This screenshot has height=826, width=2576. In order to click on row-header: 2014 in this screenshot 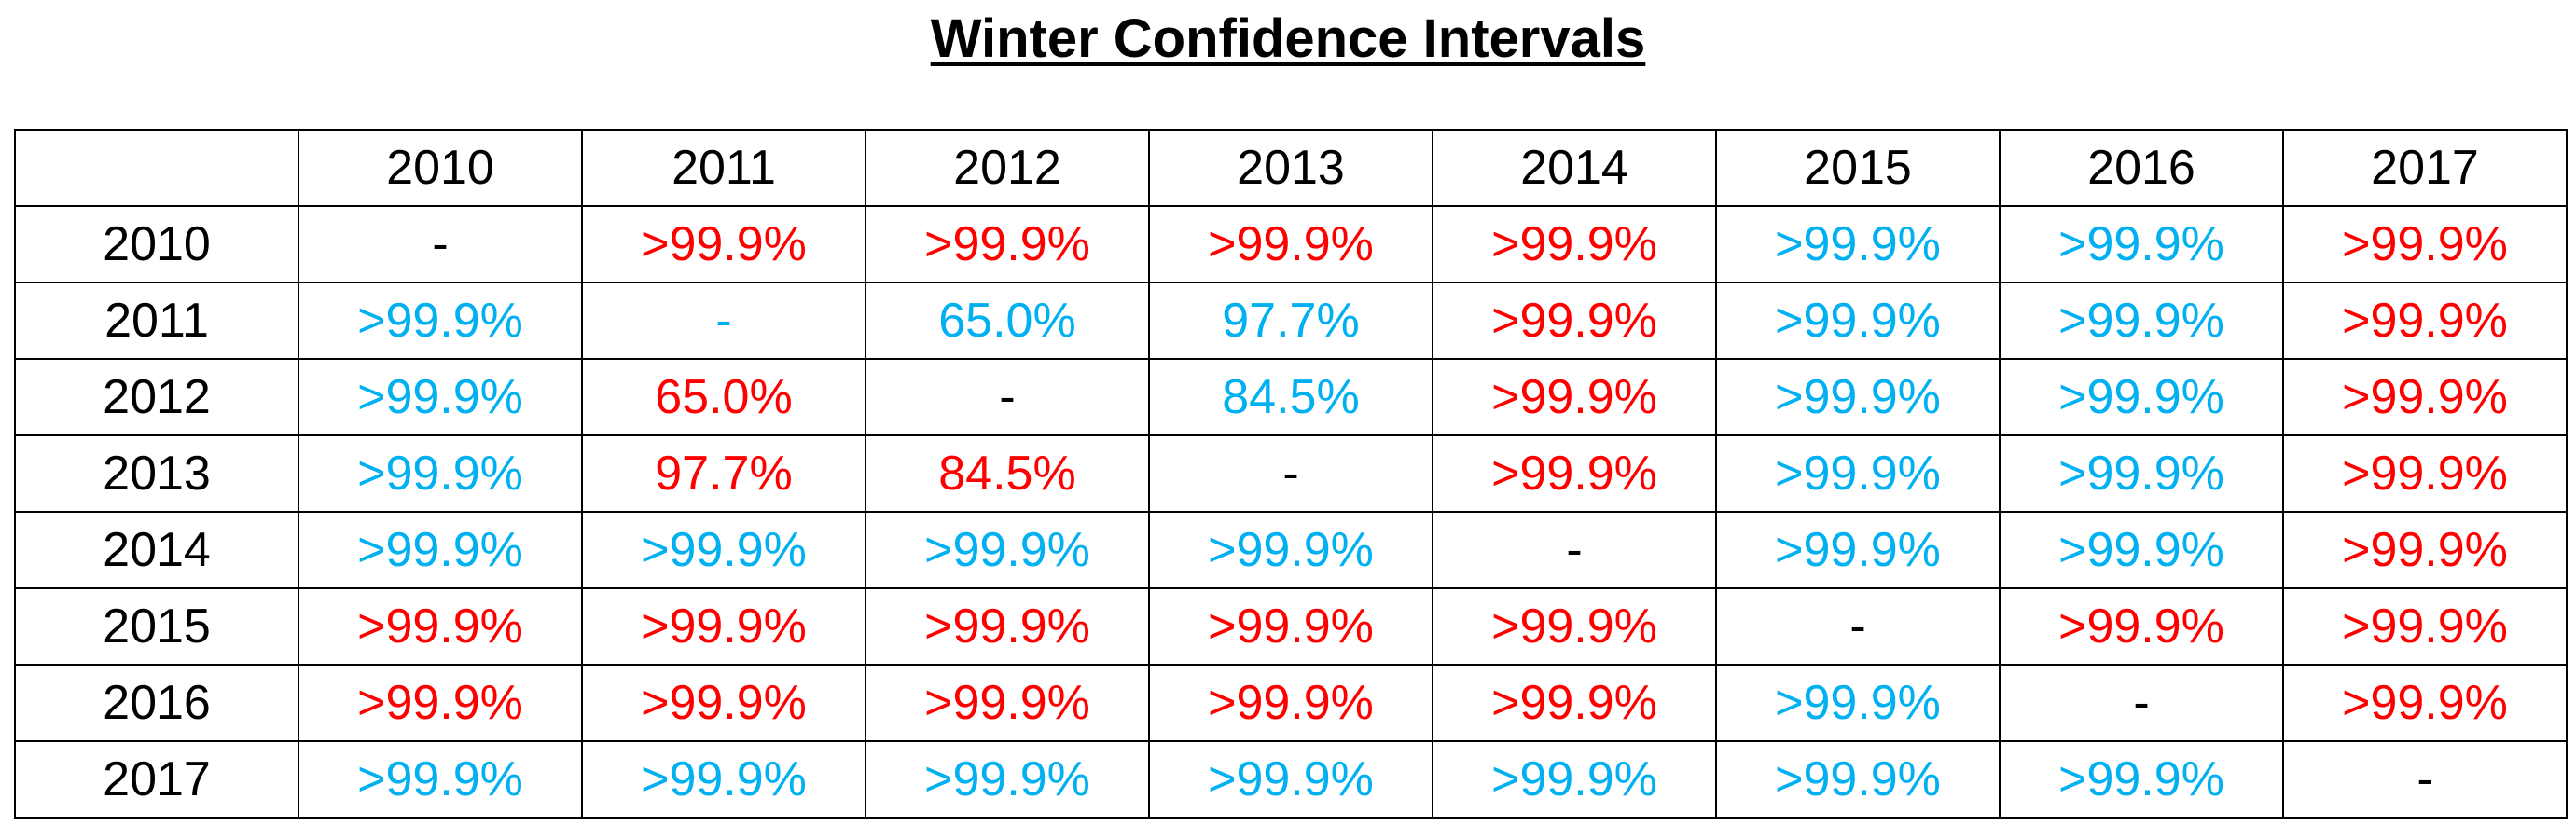, I will do `click(156, 550)`.